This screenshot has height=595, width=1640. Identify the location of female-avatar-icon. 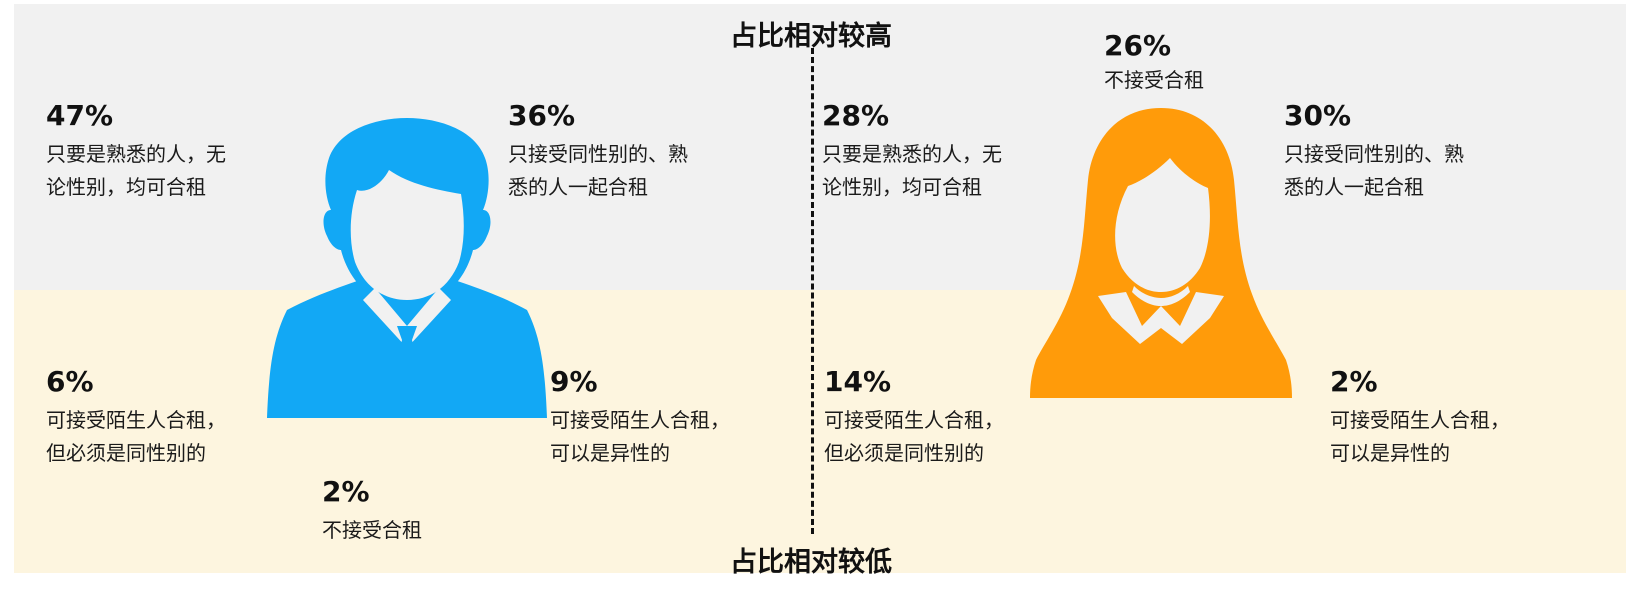
(1161, 253).